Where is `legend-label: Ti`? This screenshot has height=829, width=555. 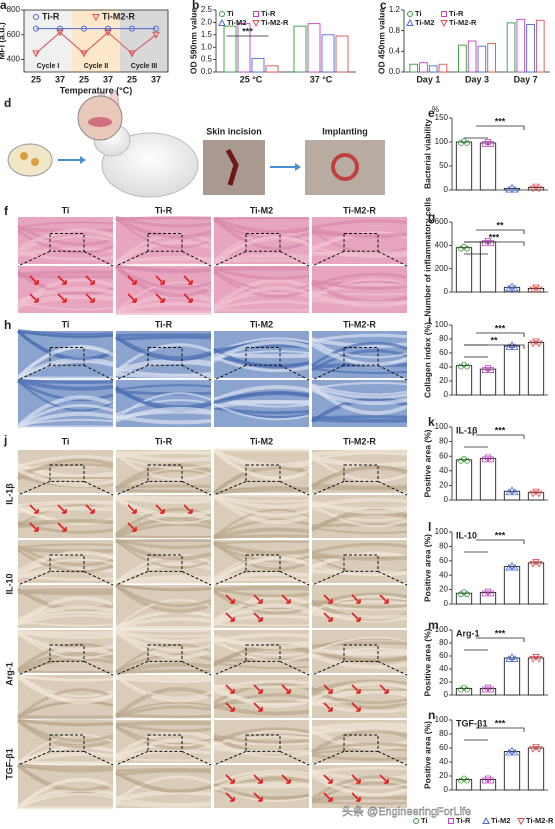 legend-label: Ti is located at coordinates (418, 13).